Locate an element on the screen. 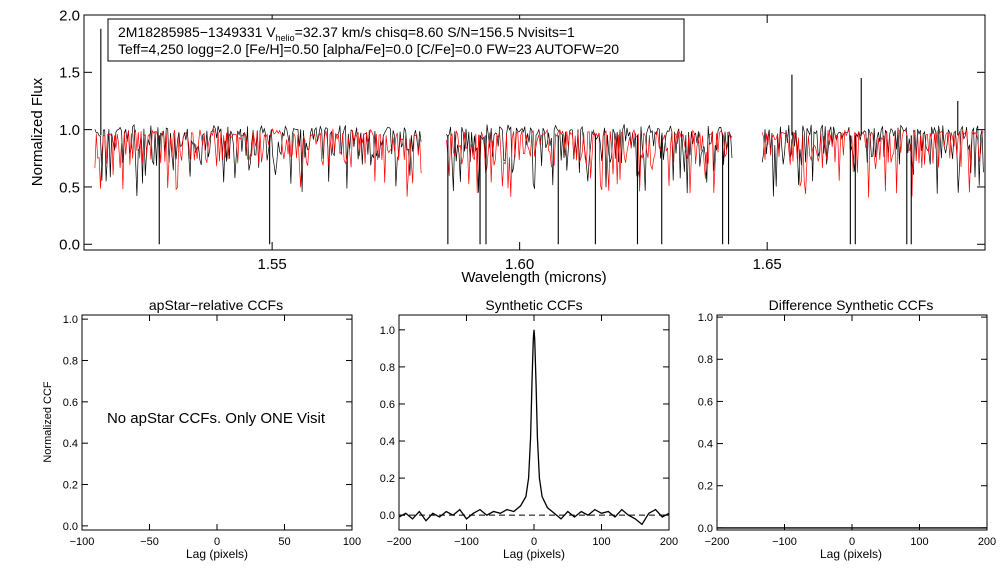  synthetic-ccf-x-tick-label: −100 is located at coordinates (466, 542).